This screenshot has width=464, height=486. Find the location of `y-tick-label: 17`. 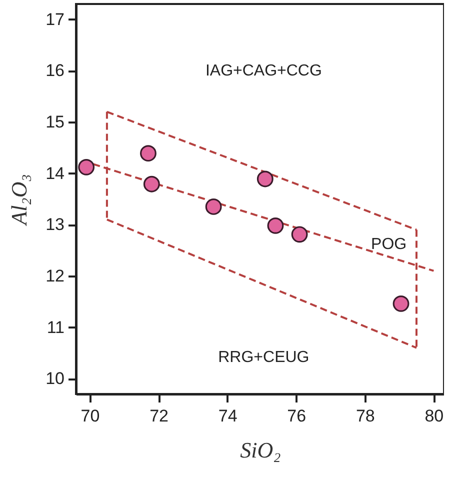

y-tick-label: 17 is located at coordinates (55, 19).